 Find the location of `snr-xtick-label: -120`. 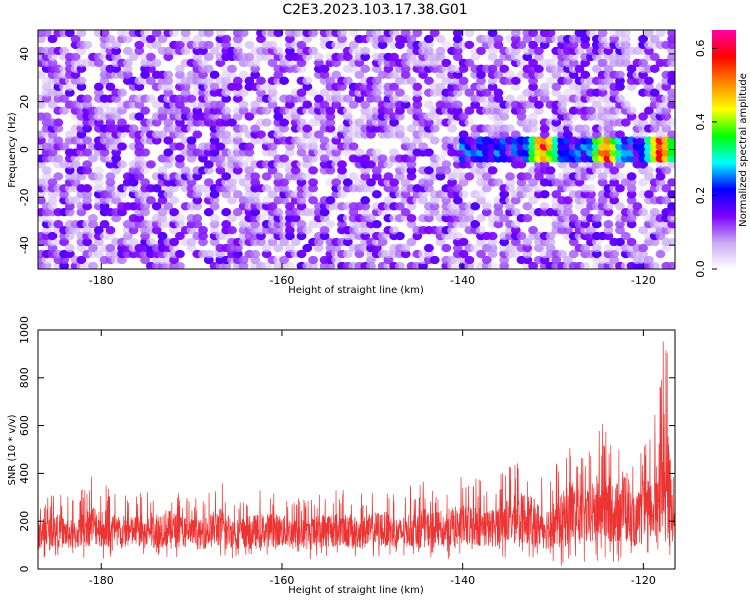

snr-xtick-label: -120 is located at coordinates (643, 580).